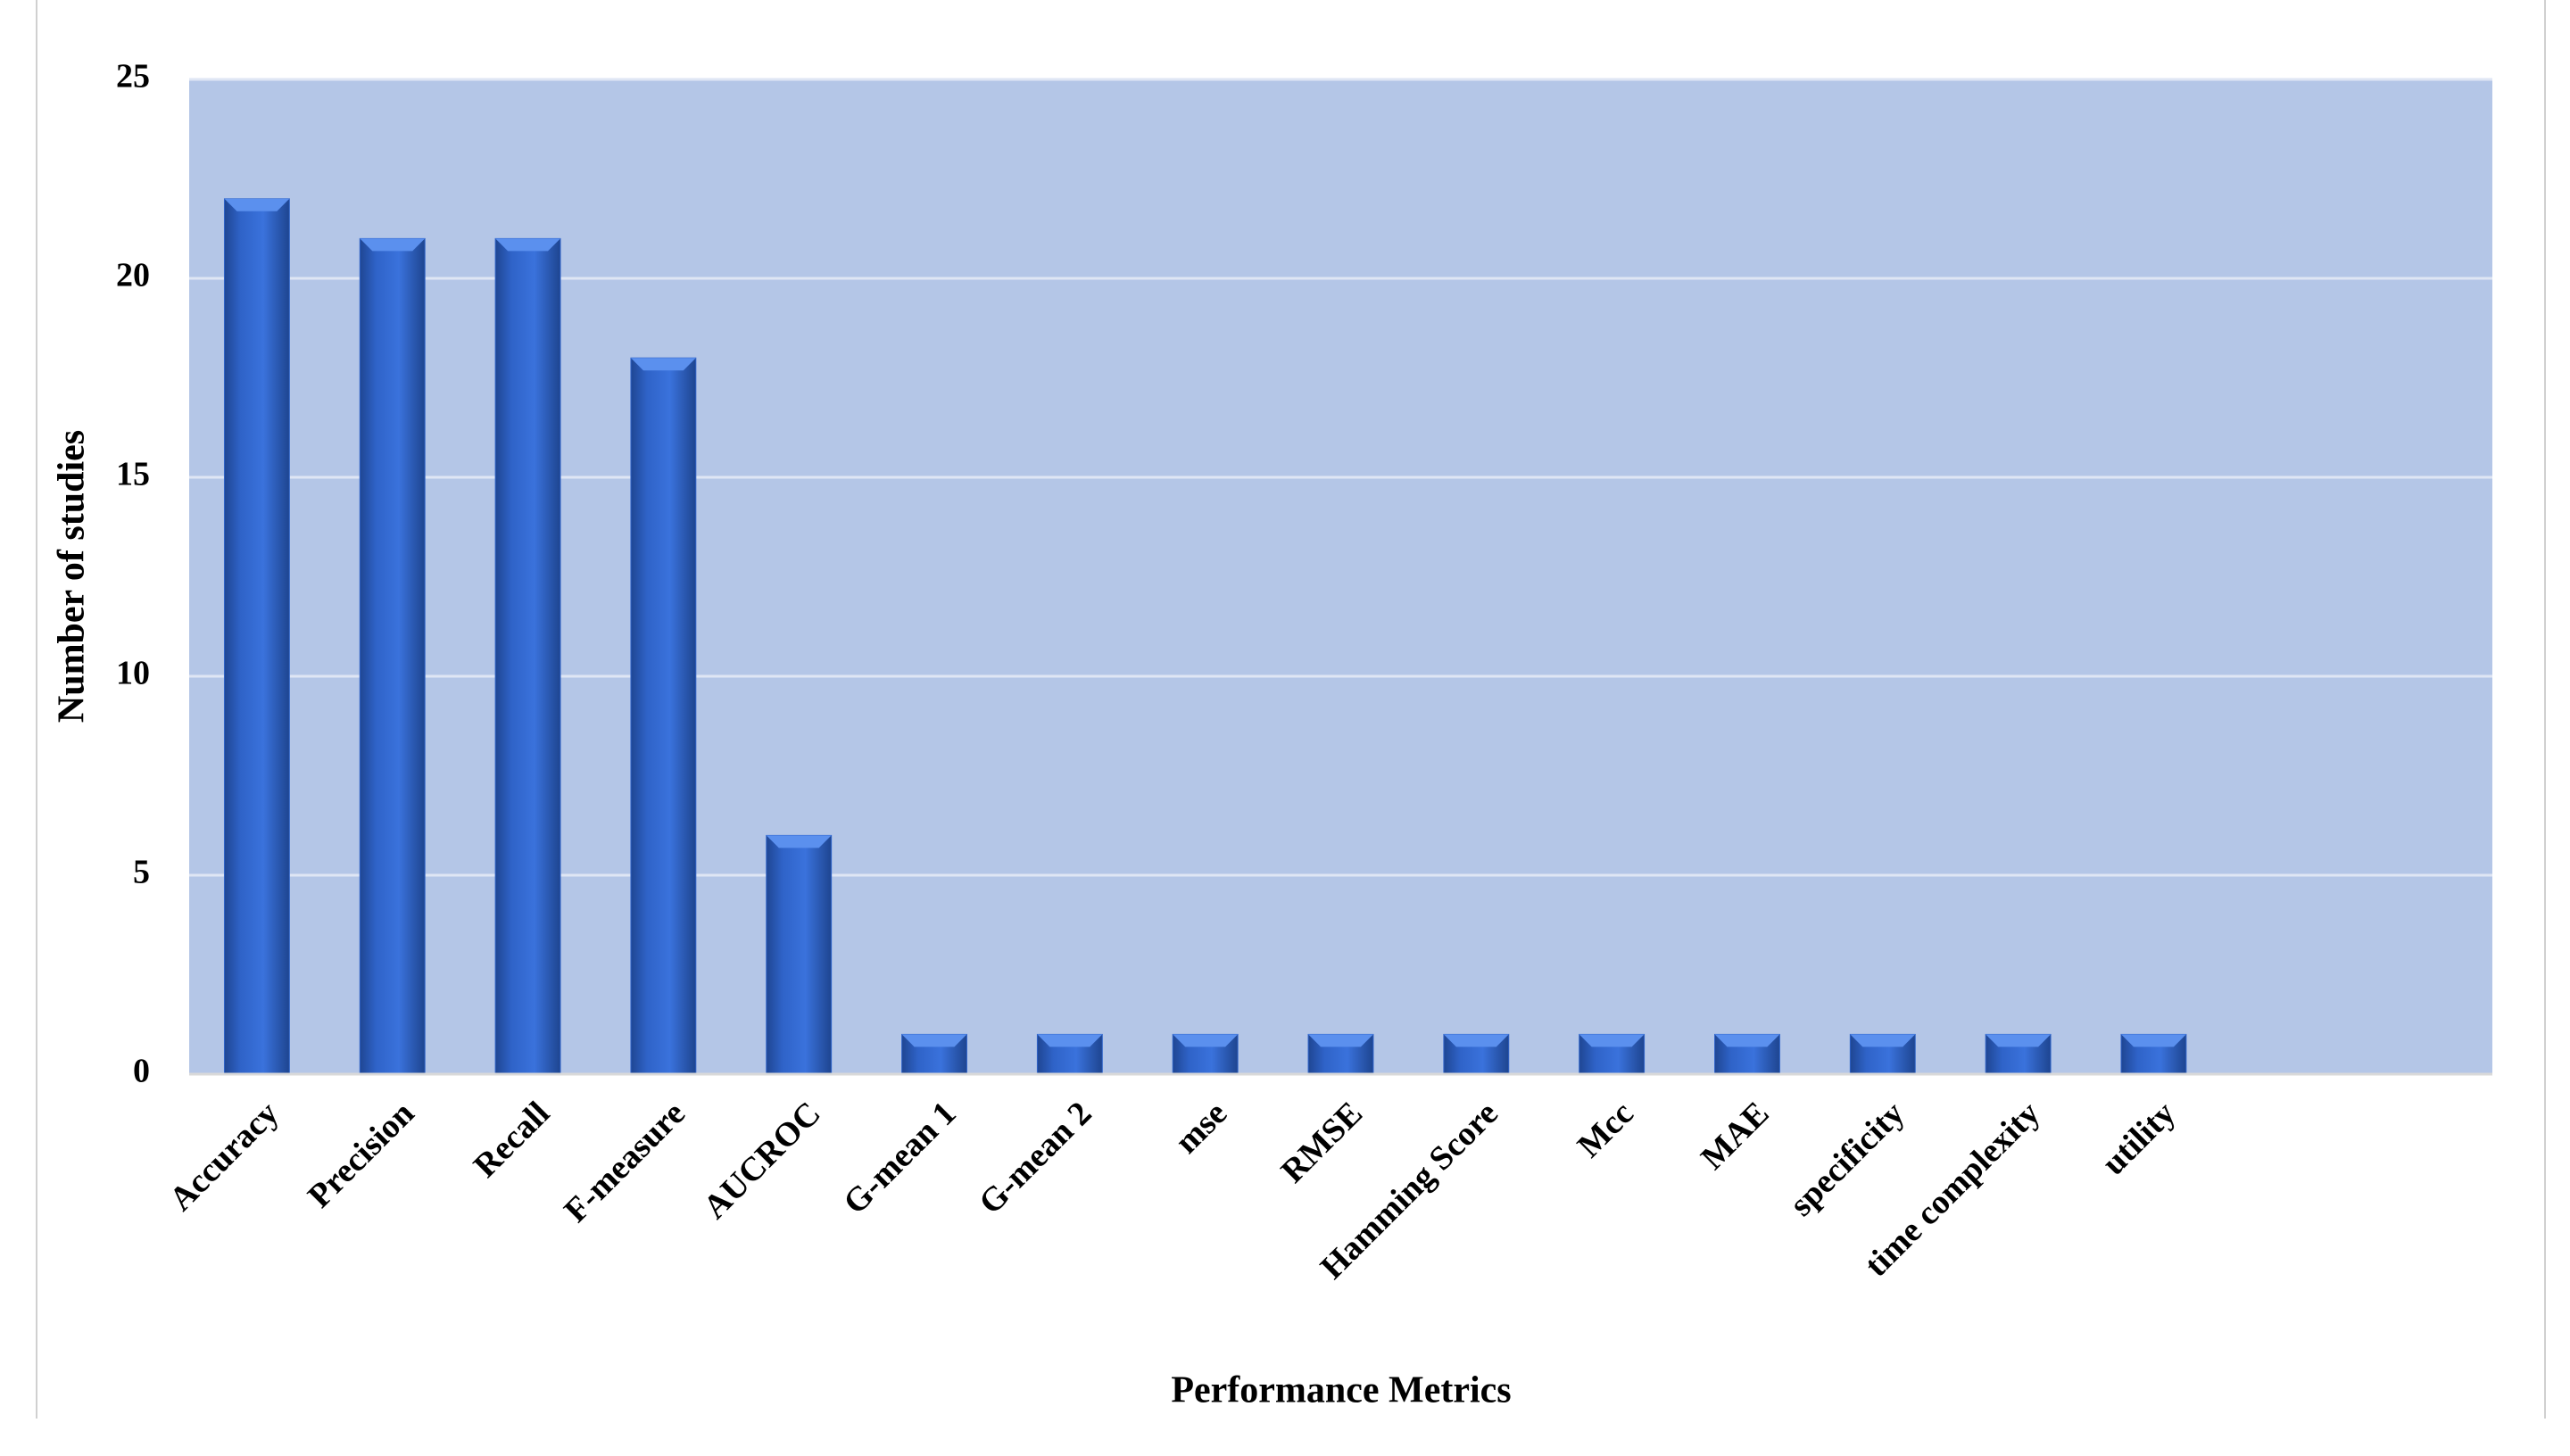 The height and width of the screenshot is (1456, 2570). Describe the element at coordinates (141, 1071) in the screenshot. I see `y-tick-label: 0` at that location.